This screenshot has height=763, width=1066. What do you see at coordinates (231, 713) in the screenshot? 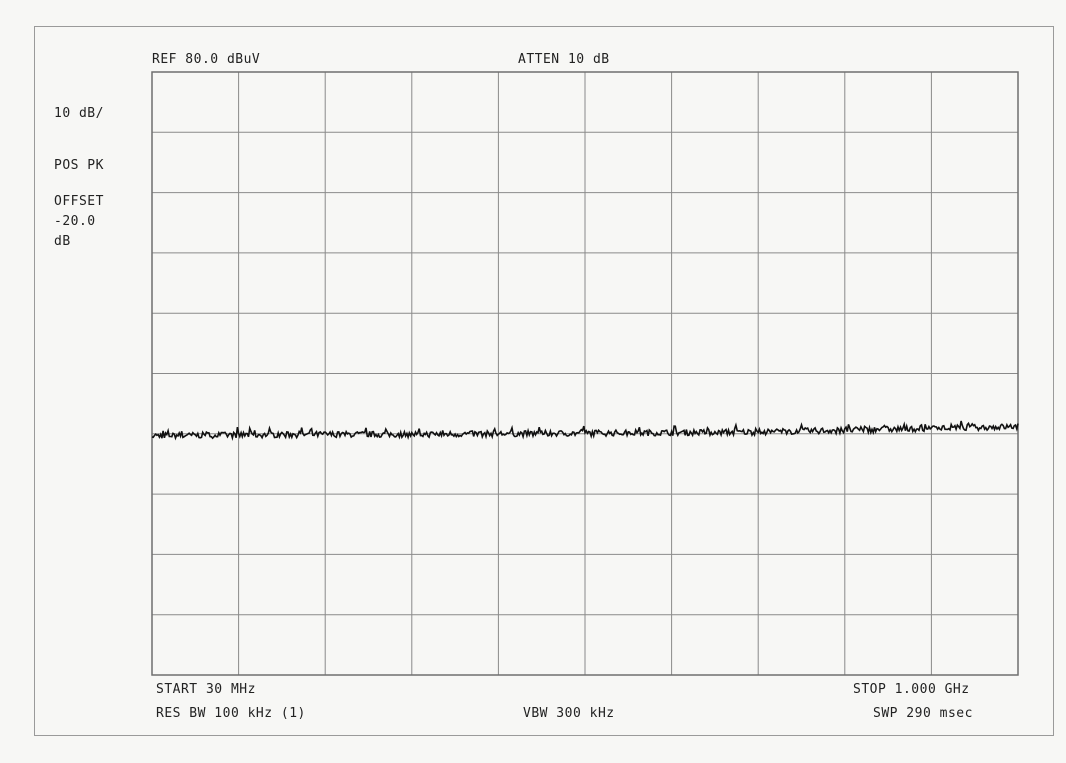
I see `res-bw-label: RES BW 100 kHz (1)` at bounding box center [231, 713].